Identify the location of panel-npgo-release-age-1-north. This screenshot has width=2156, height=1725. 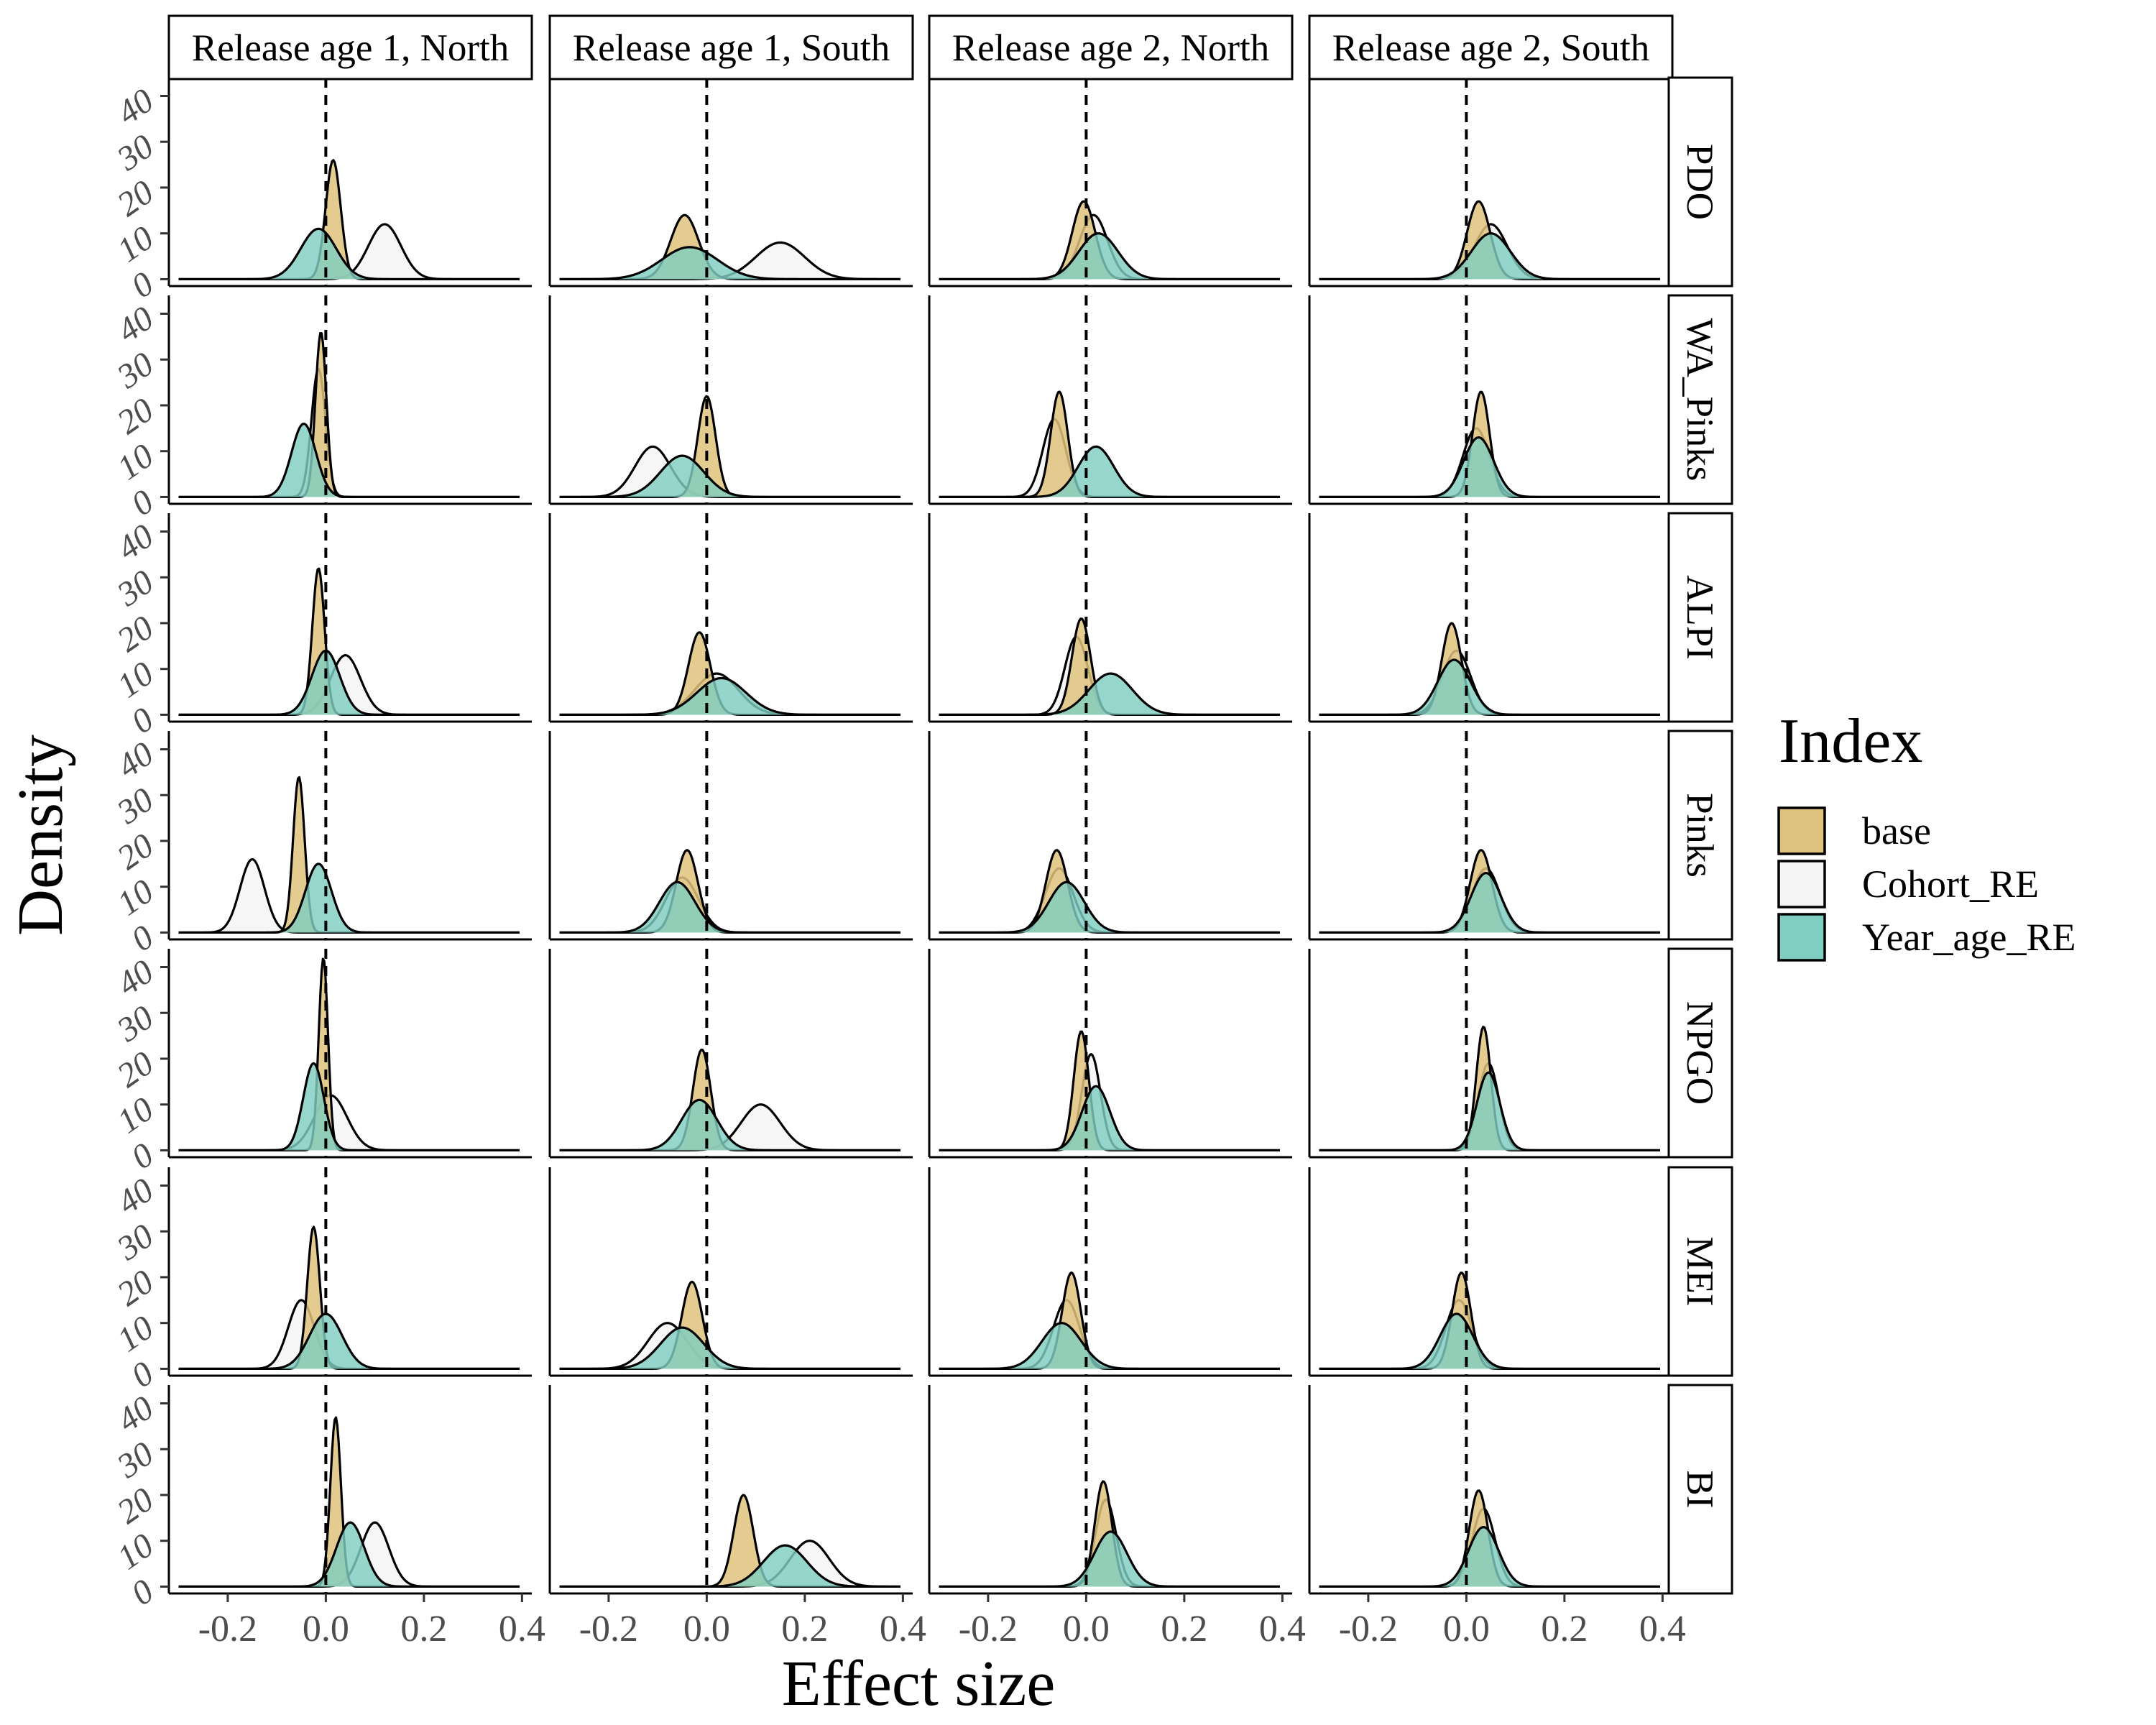
(349, 1053).